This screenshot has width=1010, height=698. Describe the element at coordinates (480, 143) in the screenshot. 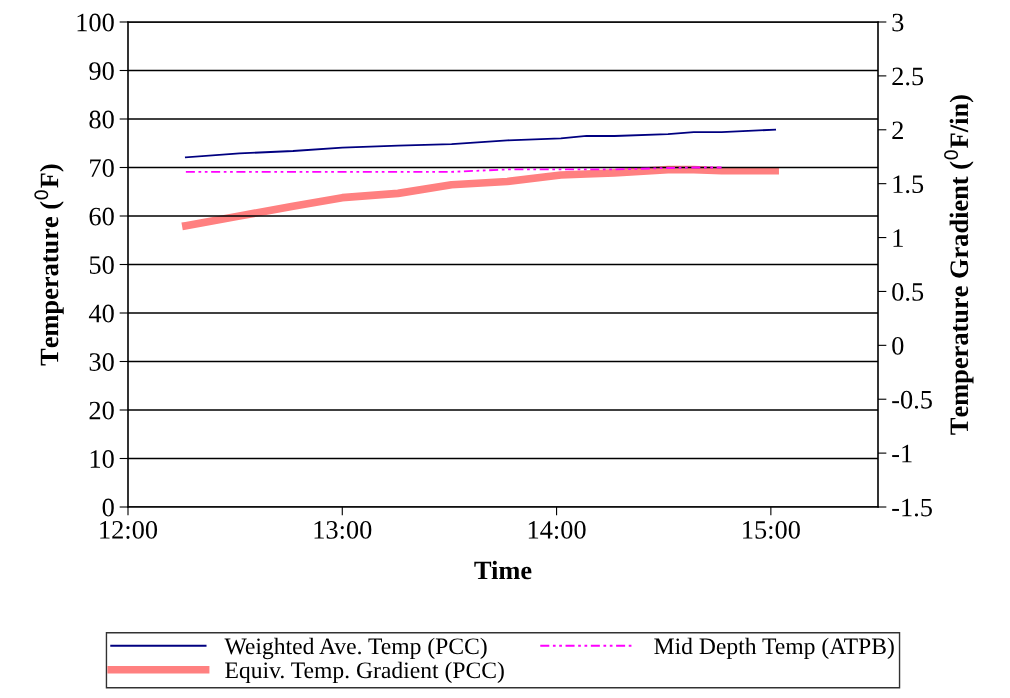

I see `line-series` at that location.